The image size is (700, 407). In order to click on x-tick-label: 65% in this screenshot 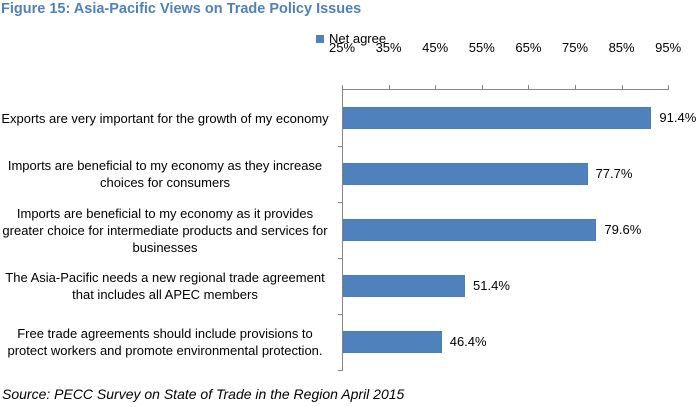, I will do `click(528, 47)`.